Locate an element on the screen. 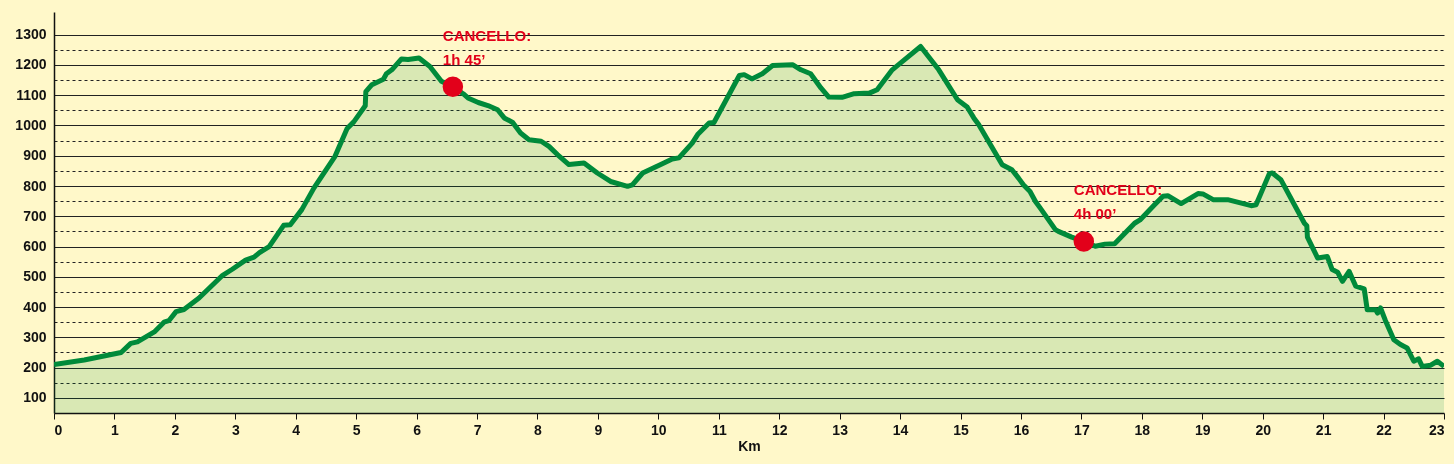 The width and height of the screenshot is (1454, 464). y-tick-label: 600 is located at coordinates (35, 246).